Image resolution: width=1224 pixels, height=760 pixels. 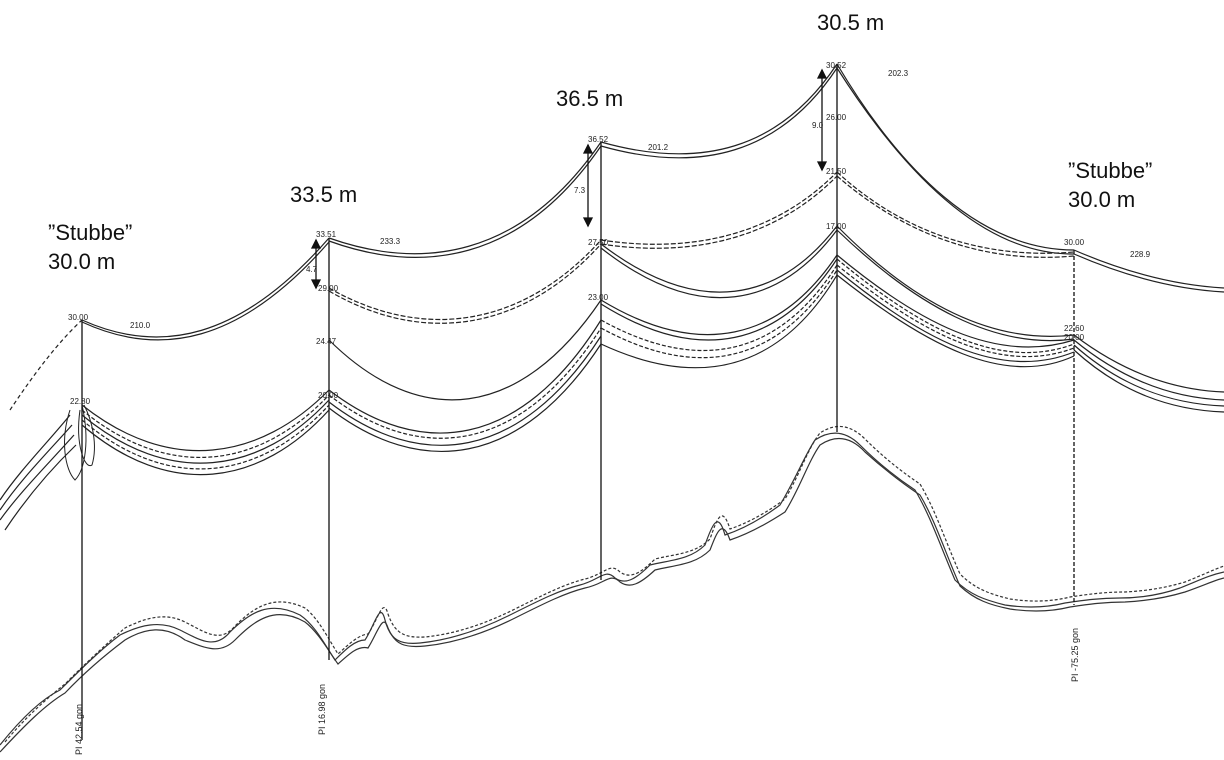 What do you see at coordinates (140, 325) in the screenshot?
I see `span-1-label: 210.0` at bounding box center [140, 325].